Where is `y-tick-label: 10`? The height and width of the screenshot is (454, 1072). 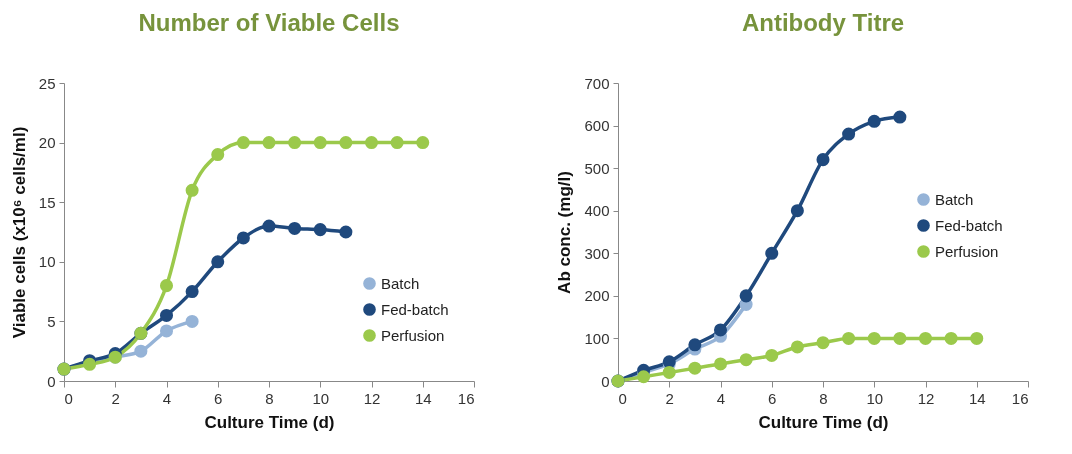
y-tick-label: 10 is located at coordinates (47, 262).